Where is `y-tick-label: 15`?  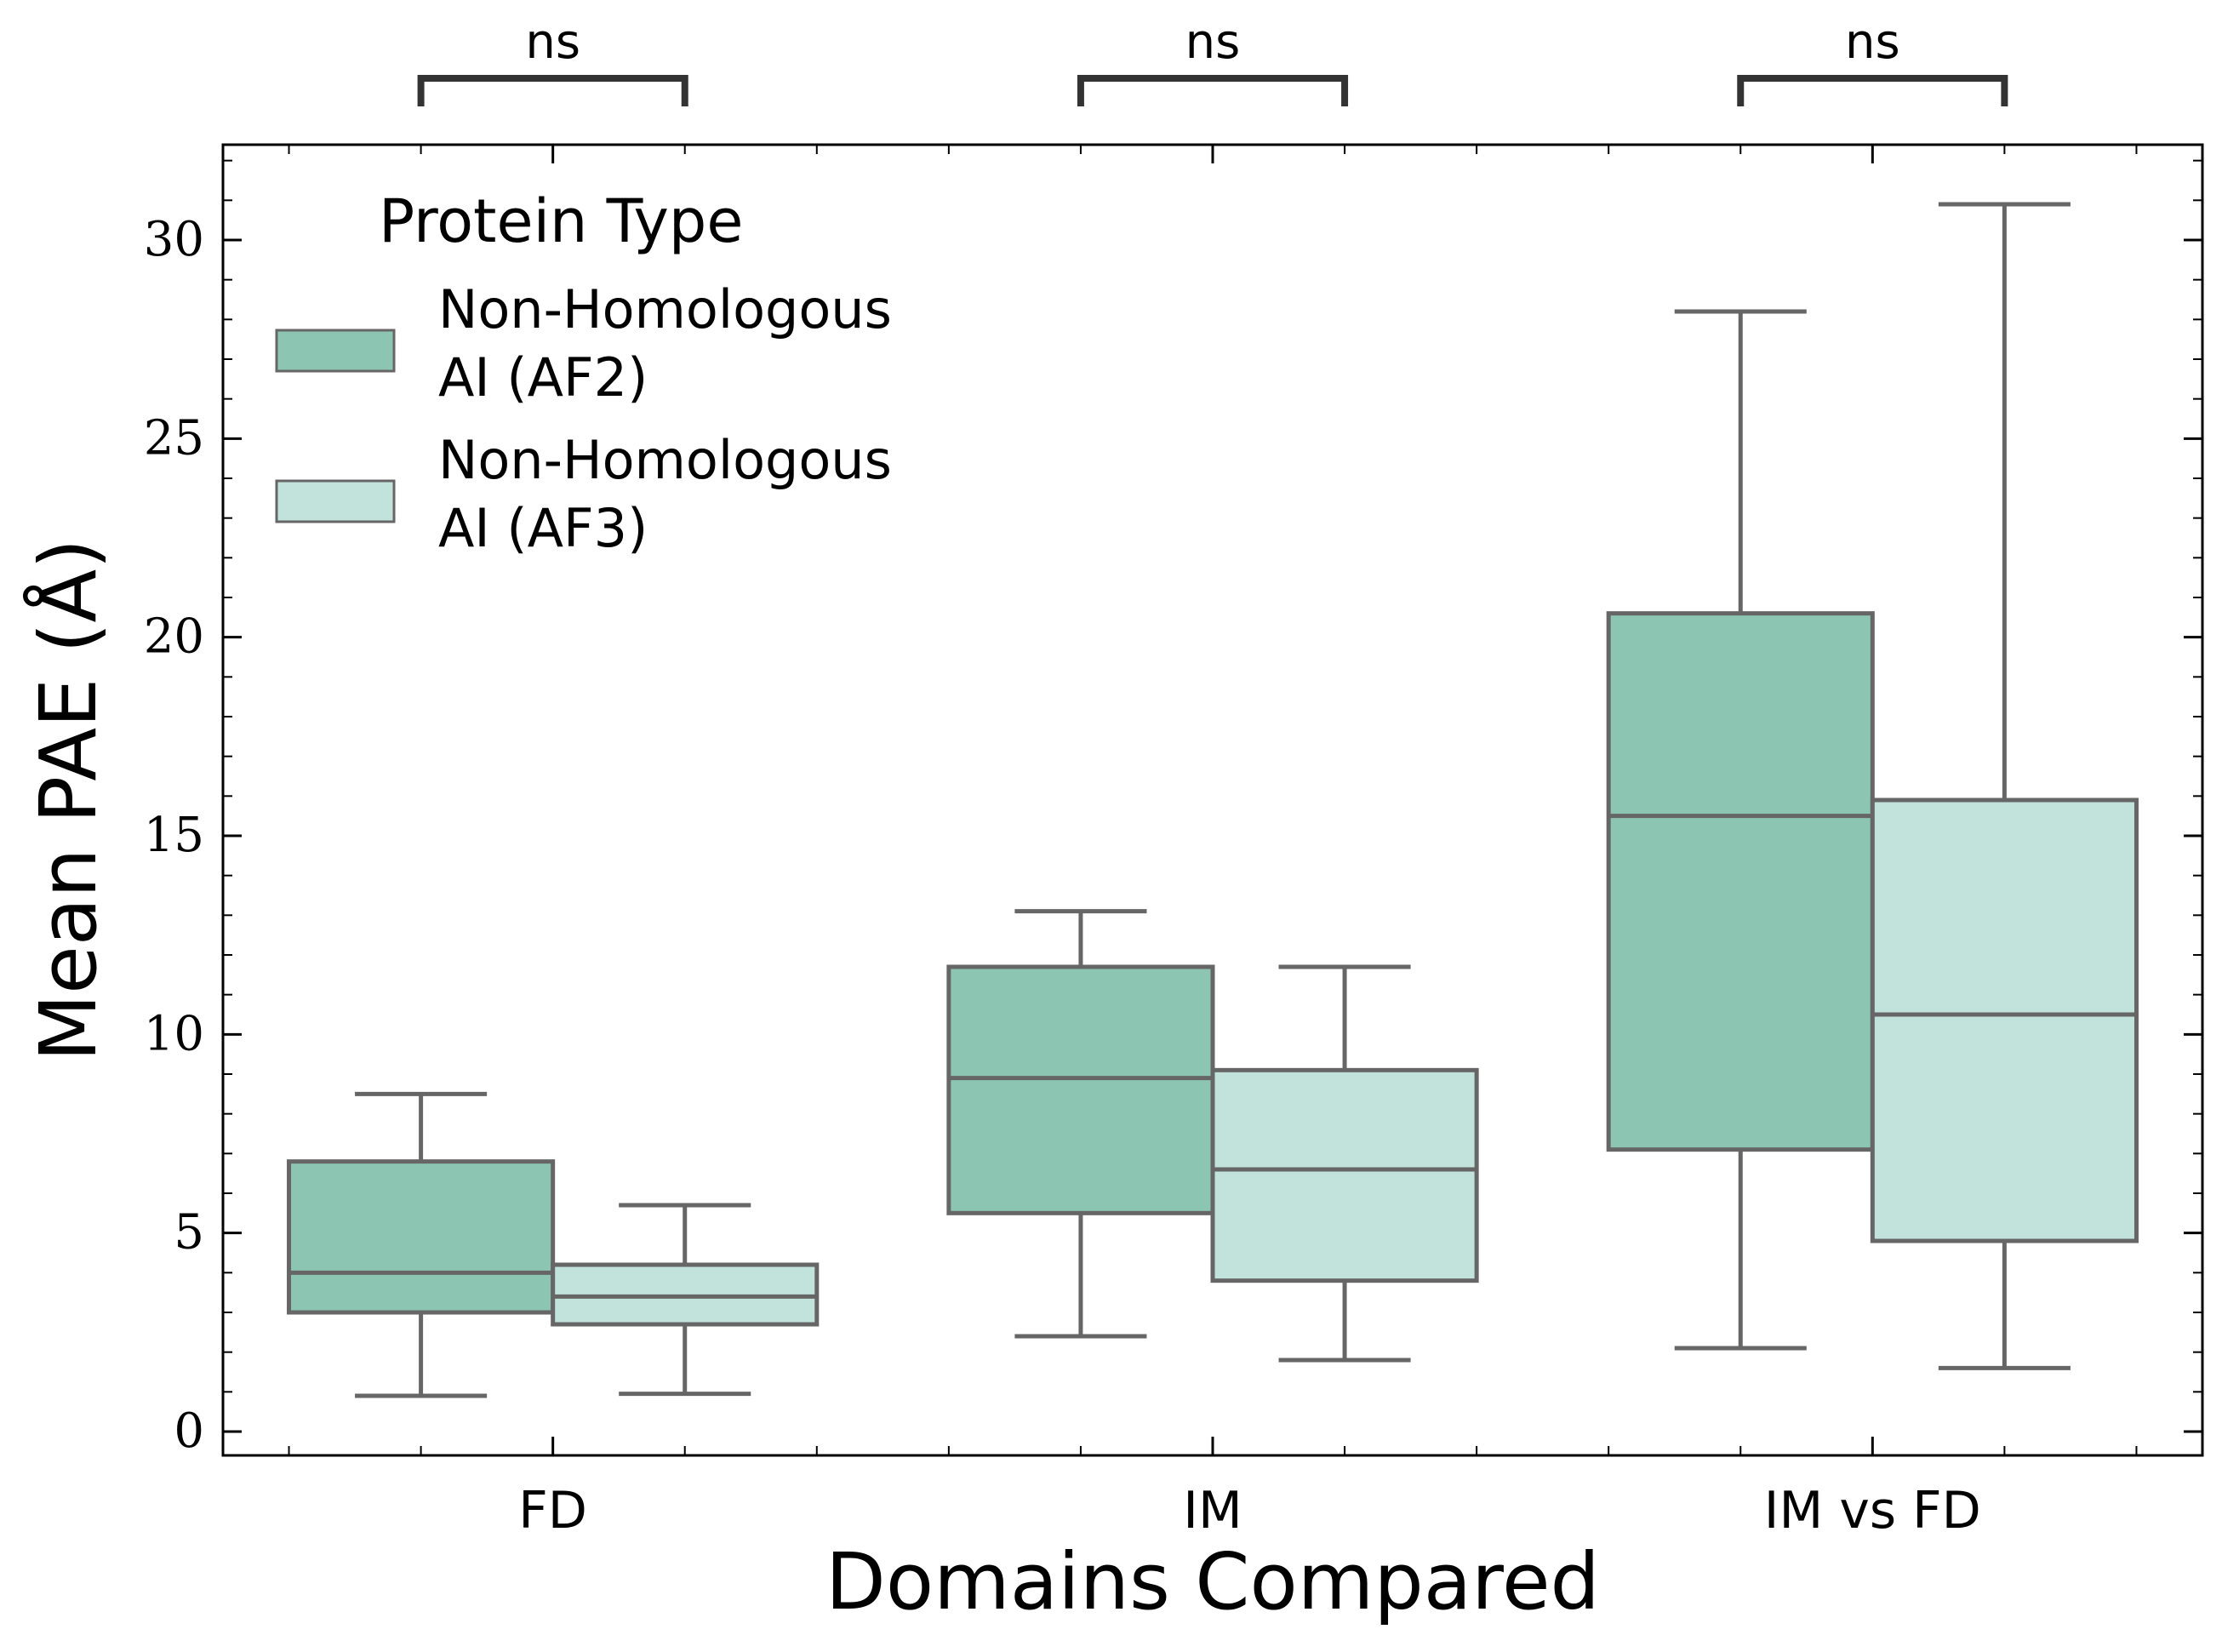 y-tick-label: 15 is located at coordinates (174, 836).